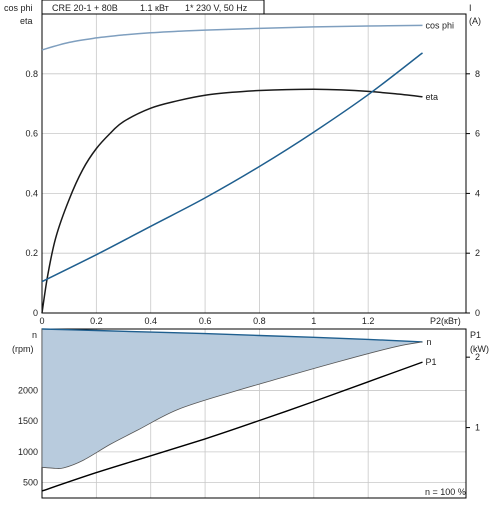 The width and height of the screenshot is (500, 505). What do you see at coordinates (30, 483) in the screenshot?
I see `bottom-left-tick-label: 500` at bounding box center [30, 483].